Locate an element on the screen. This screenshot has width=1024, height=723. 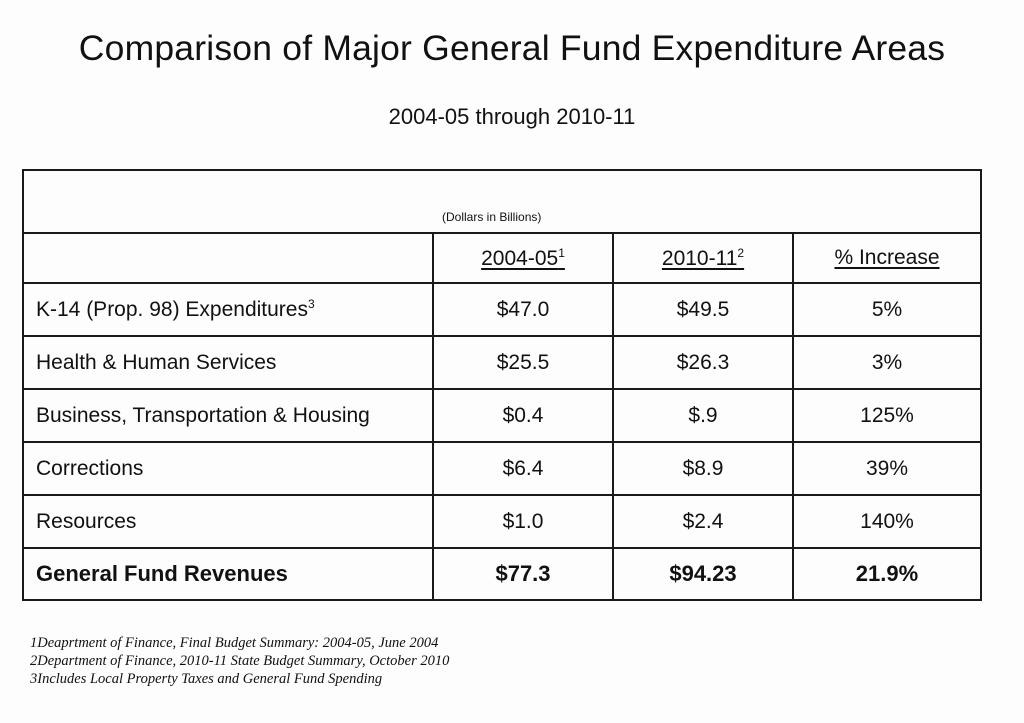
column-label: 2004-05 is located at coordinates (520, 258).